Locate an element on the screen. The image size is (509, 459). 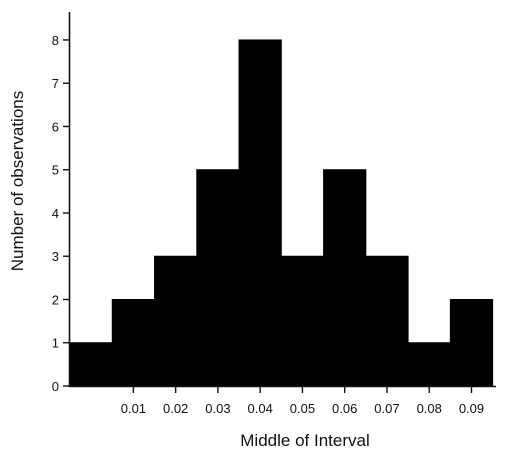
y-tick-label: 8 is located at coordinates (55, 40).